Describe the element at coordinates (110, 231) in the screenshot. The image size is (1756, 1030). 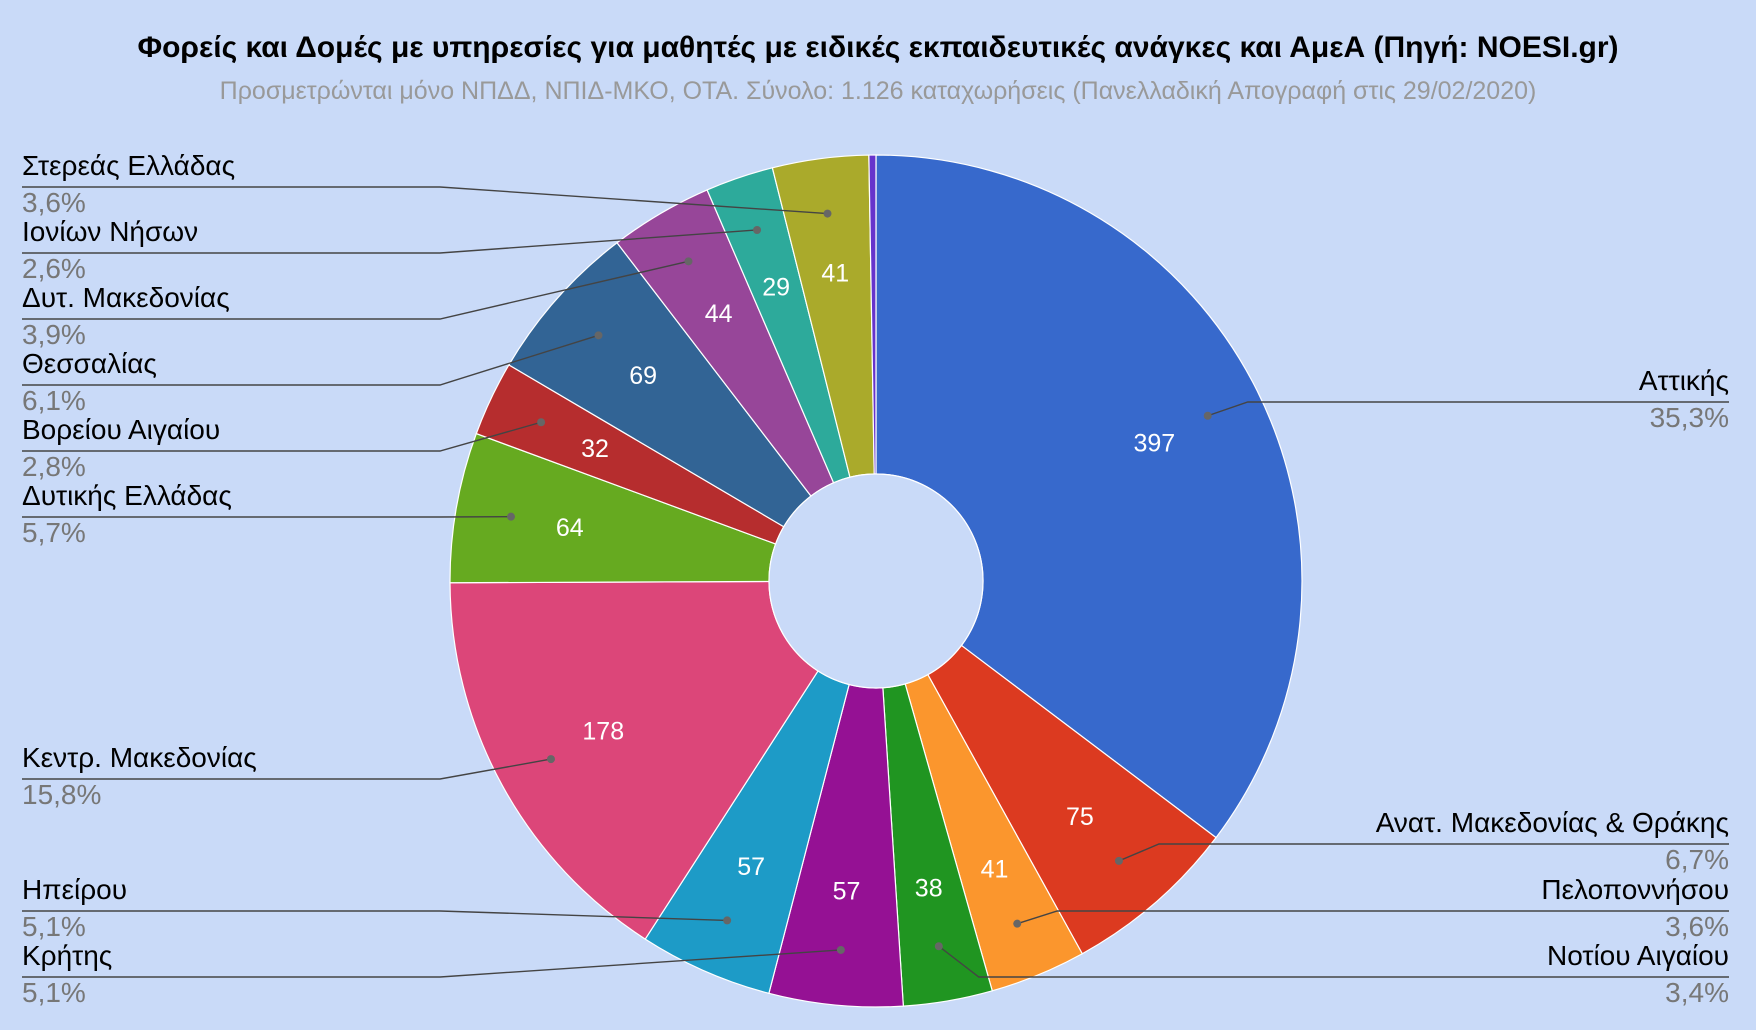
I see `legend-label-name: Ιονίων Νήσων` at that location.